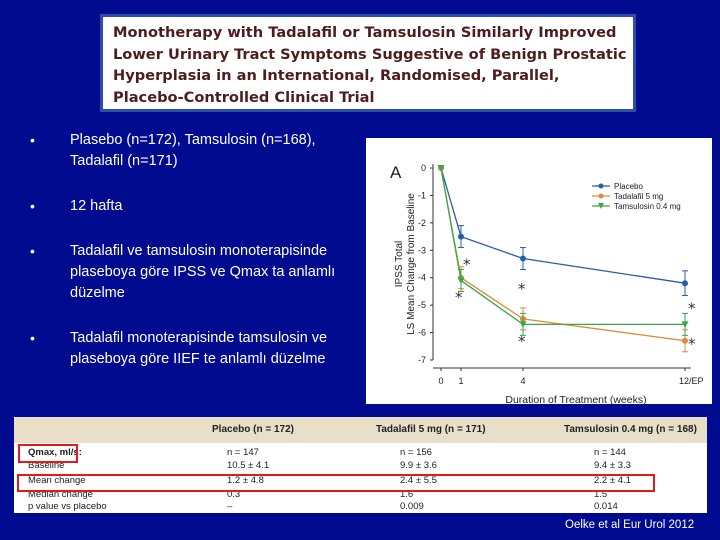 This screenshot has height=540, width=720. What do you see at coordinates (57, 480) in the screenshot?
I see `row-label: Mean change` at bounding box center [57, 480].